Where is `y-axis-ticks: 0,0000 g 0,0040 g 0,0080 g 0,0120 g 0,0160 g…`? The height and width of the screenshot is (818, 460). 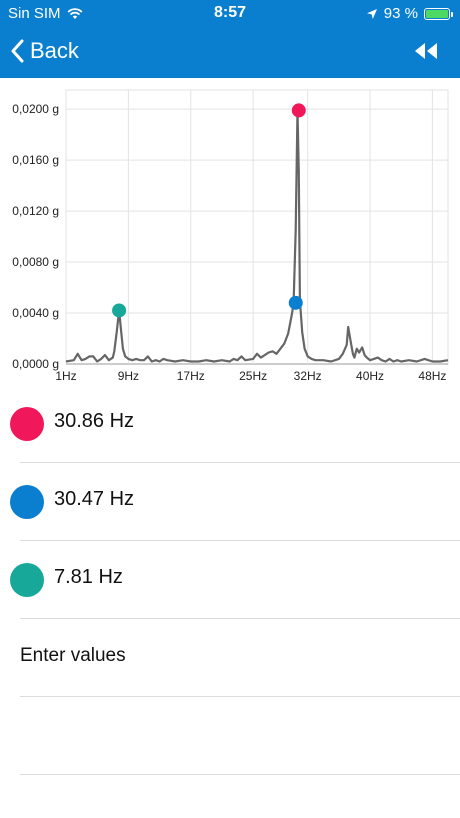 y-axis-ticks: 0,0000 g 0,0040 g 0,0080 g 0,0120 g 0,0160 g… is located at coordinates (35, 236).